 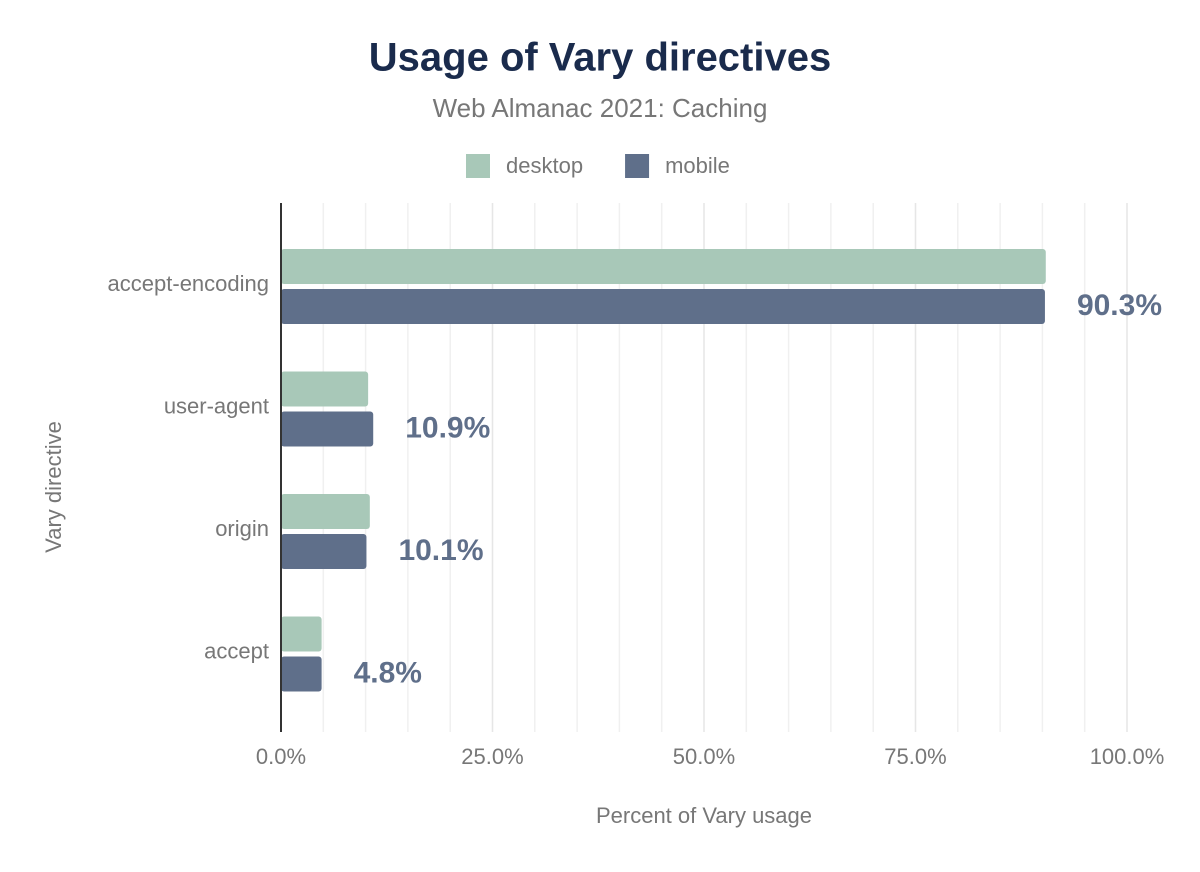 What do you see at coordinates (492, 756) in the screenshot?
I see `x-tick-label: 25.0%` at bounding box center [492, 756].